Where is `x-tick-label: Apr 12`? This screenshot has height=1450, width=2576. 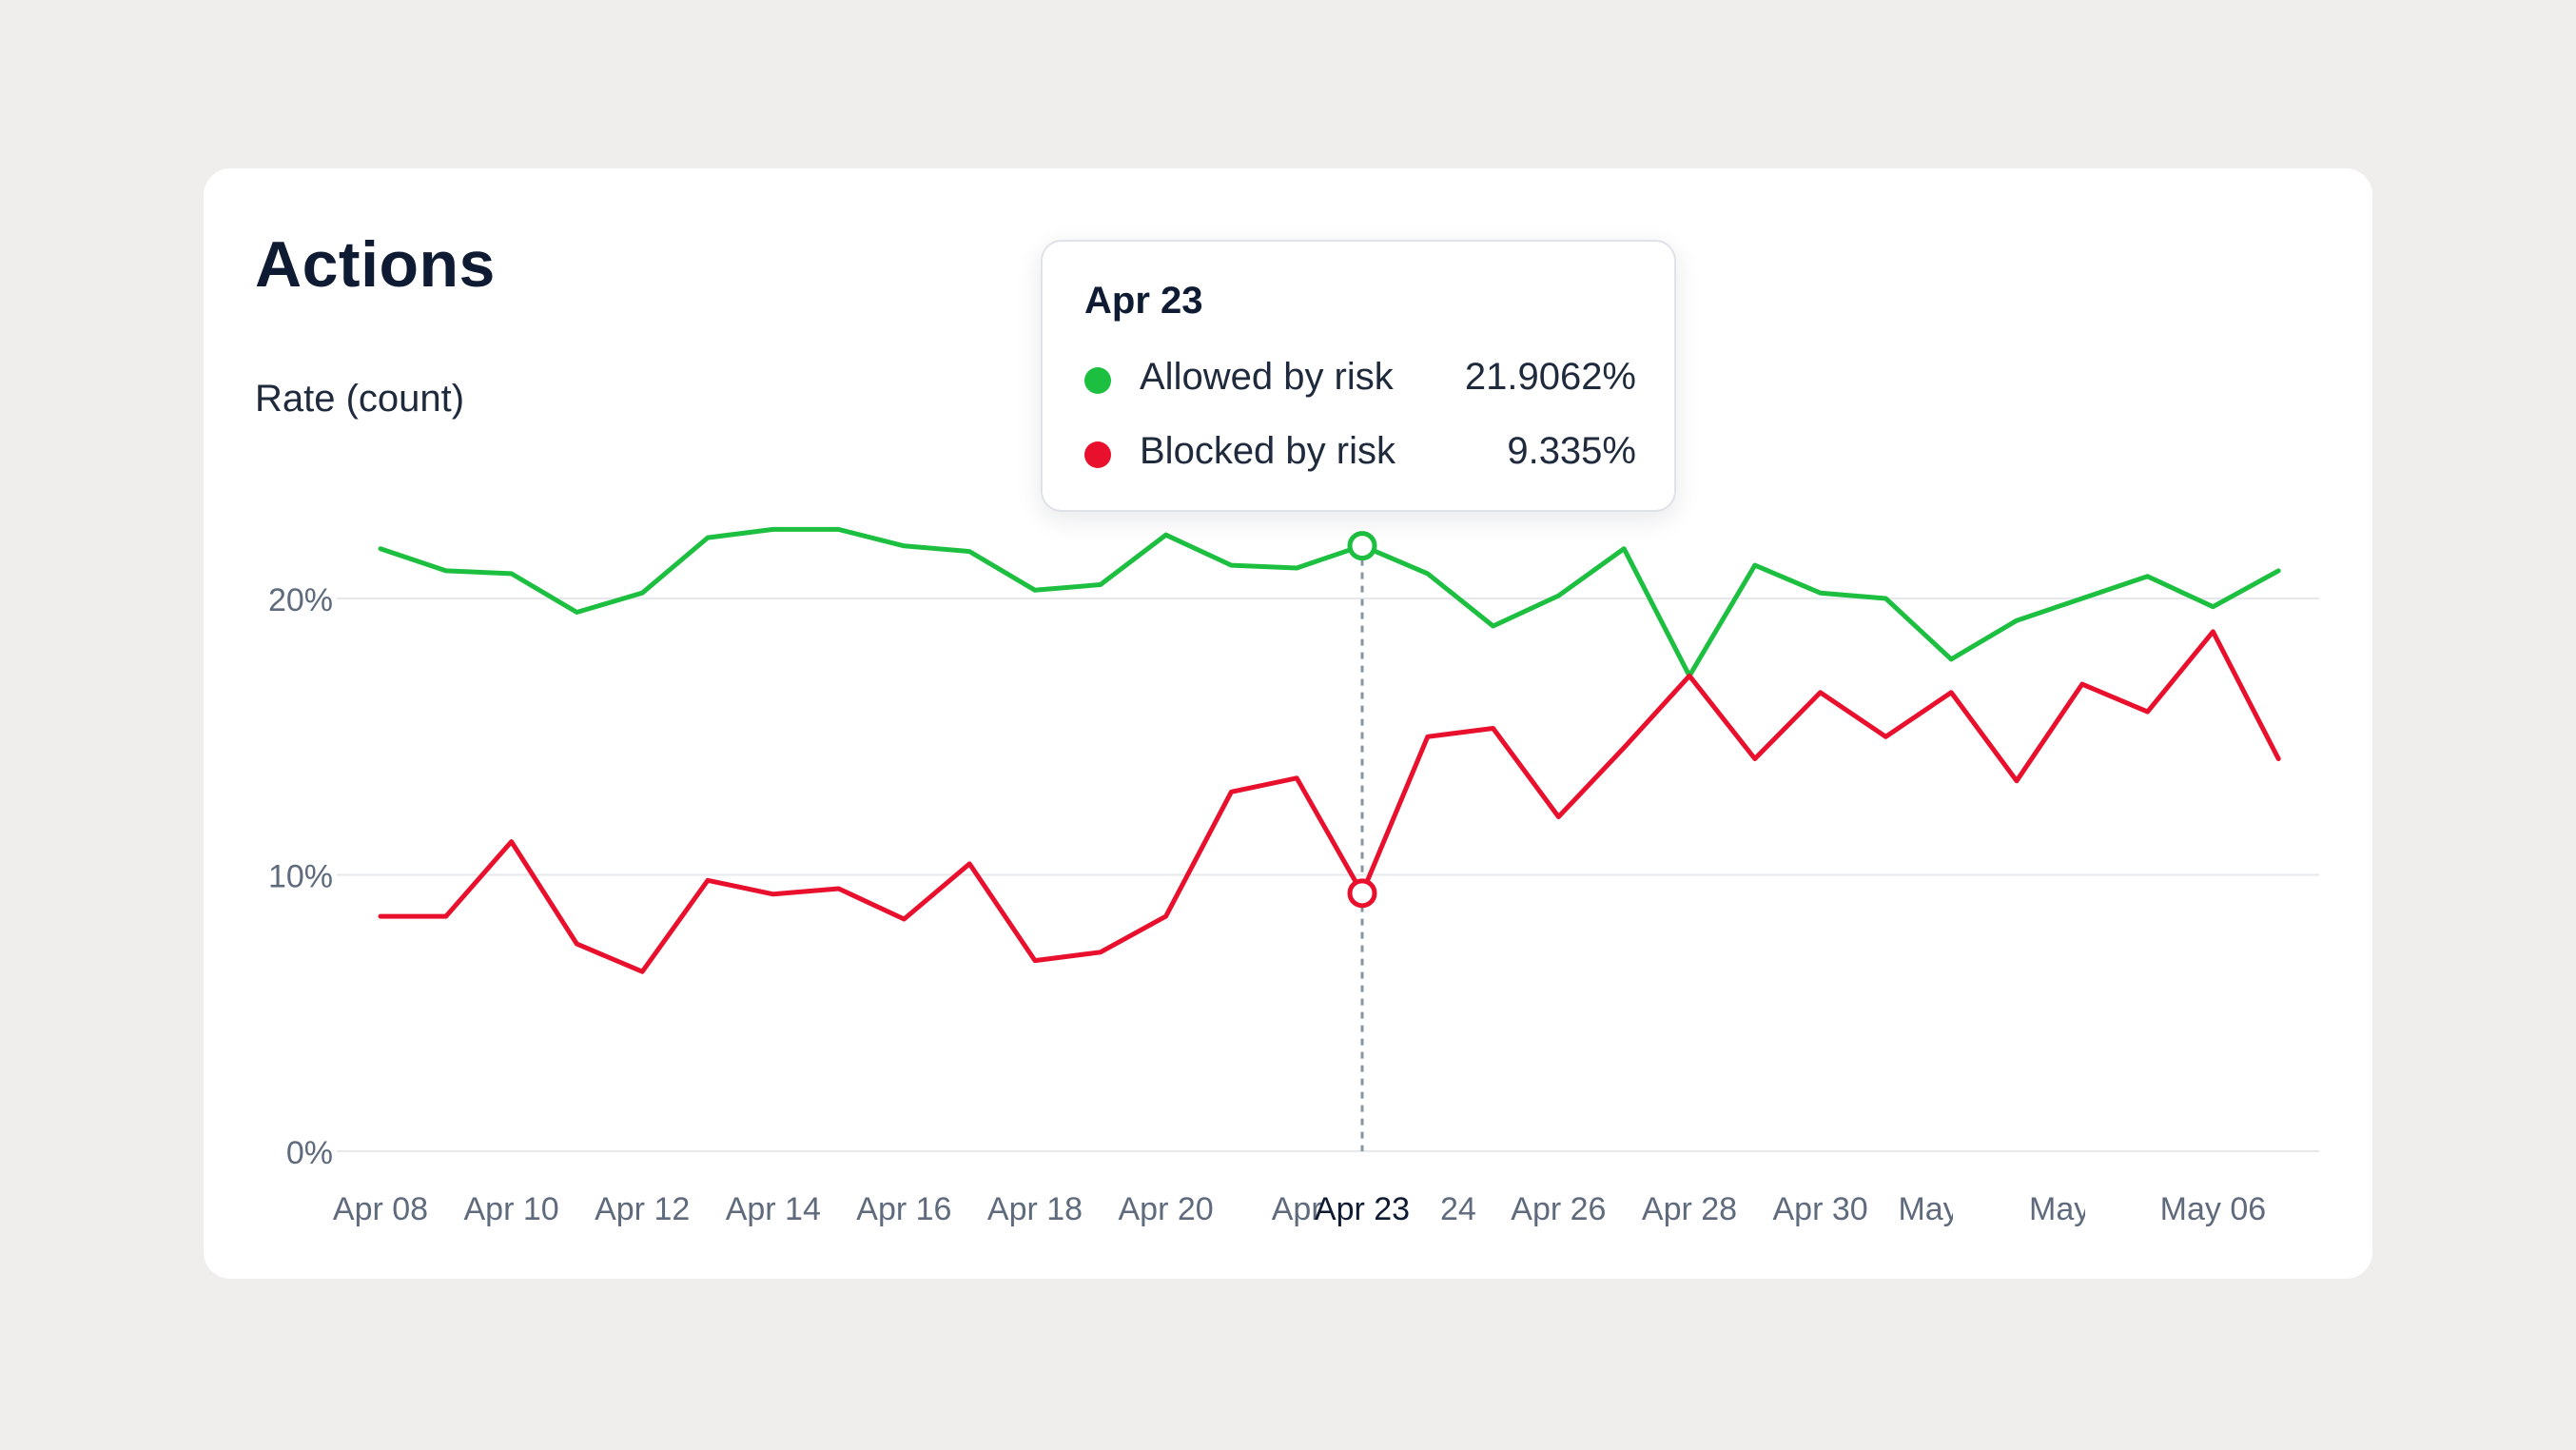 x-tick-label: Apr 12 is located at coordinates (643, 1209).